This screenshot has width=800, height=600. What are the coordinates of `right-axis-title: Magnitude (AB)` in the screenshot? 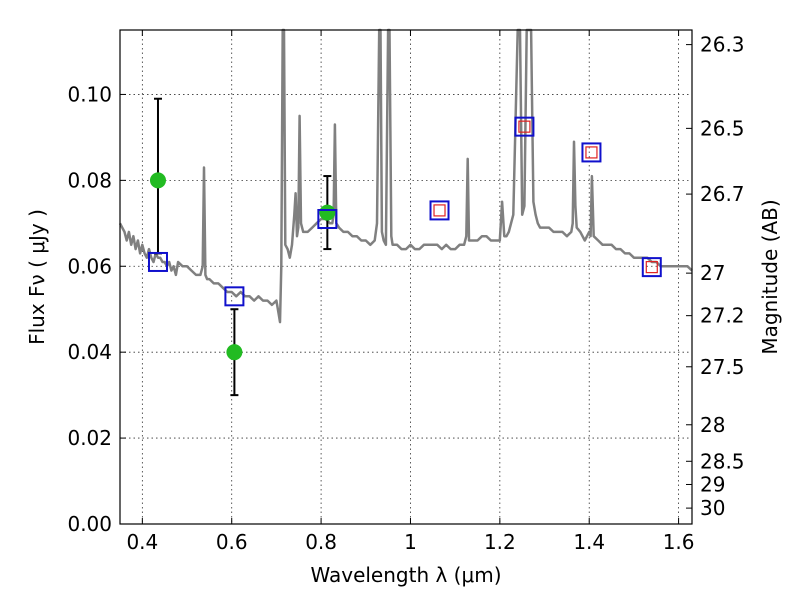 It's located at (770, 276).